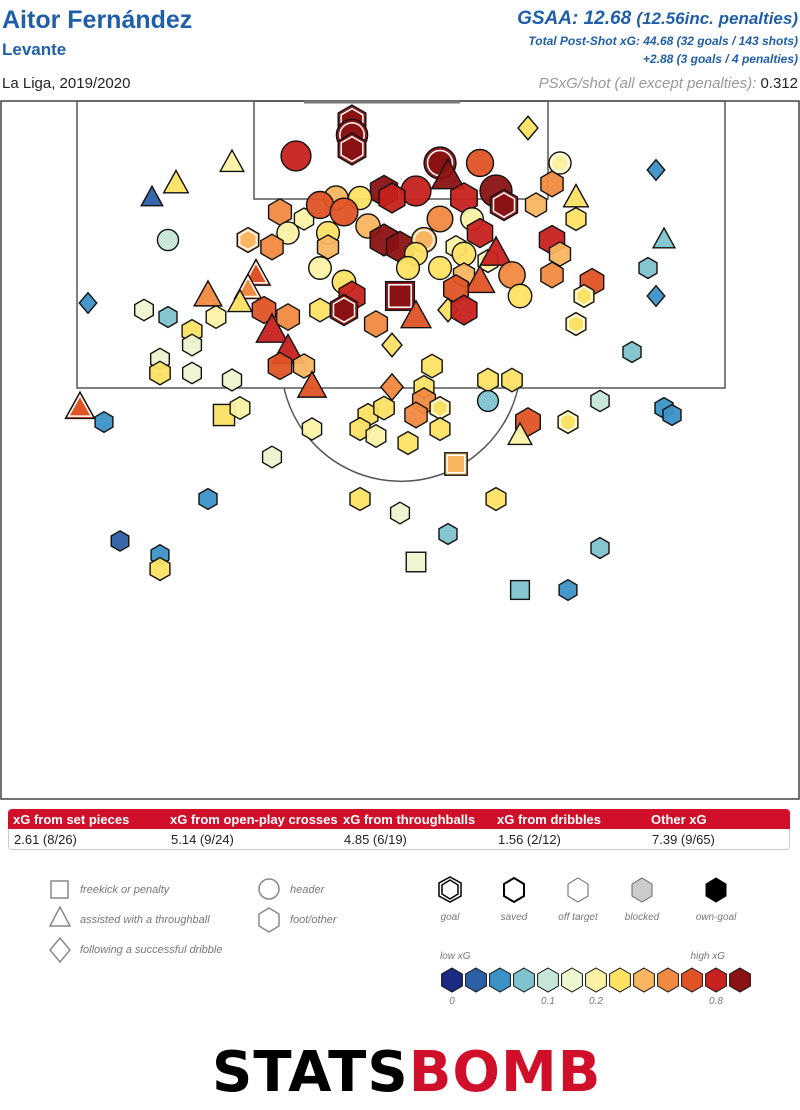 The height and width of the screenshot is (1110, 800). I want to click on diamond-shape-icon, so click(60, 950).